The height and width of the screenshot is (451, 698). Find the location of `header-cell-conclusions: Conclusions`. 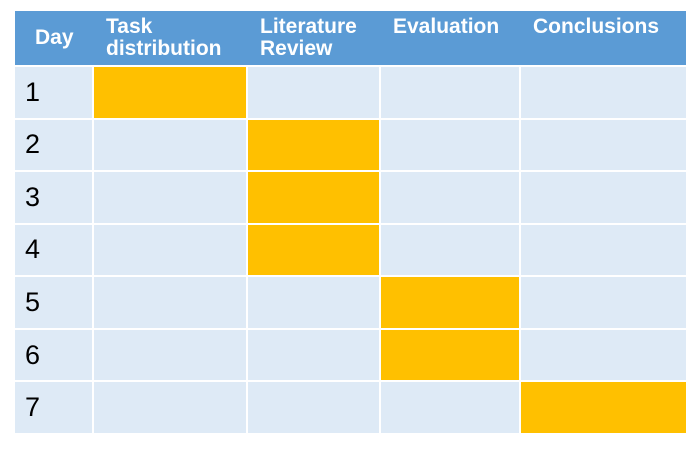

header-cell-conclusions: Conclusions is located at coordinates (596, 26).